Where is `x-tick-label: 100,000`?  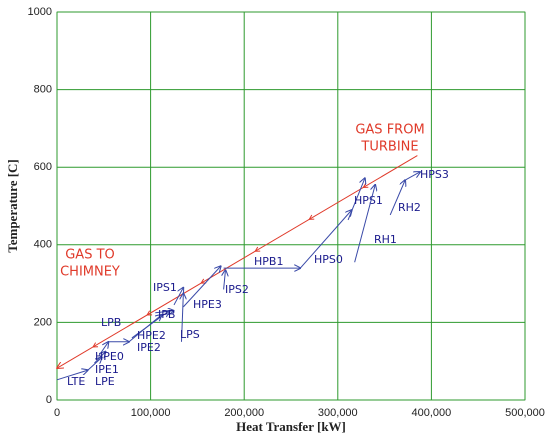
x-tick-label: 100,000 is located at coordinates (151, 413).